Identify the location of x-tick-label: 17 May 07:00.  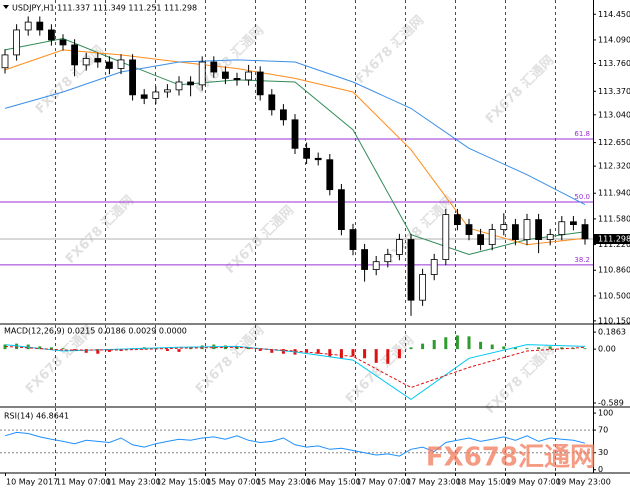
(383, 482).